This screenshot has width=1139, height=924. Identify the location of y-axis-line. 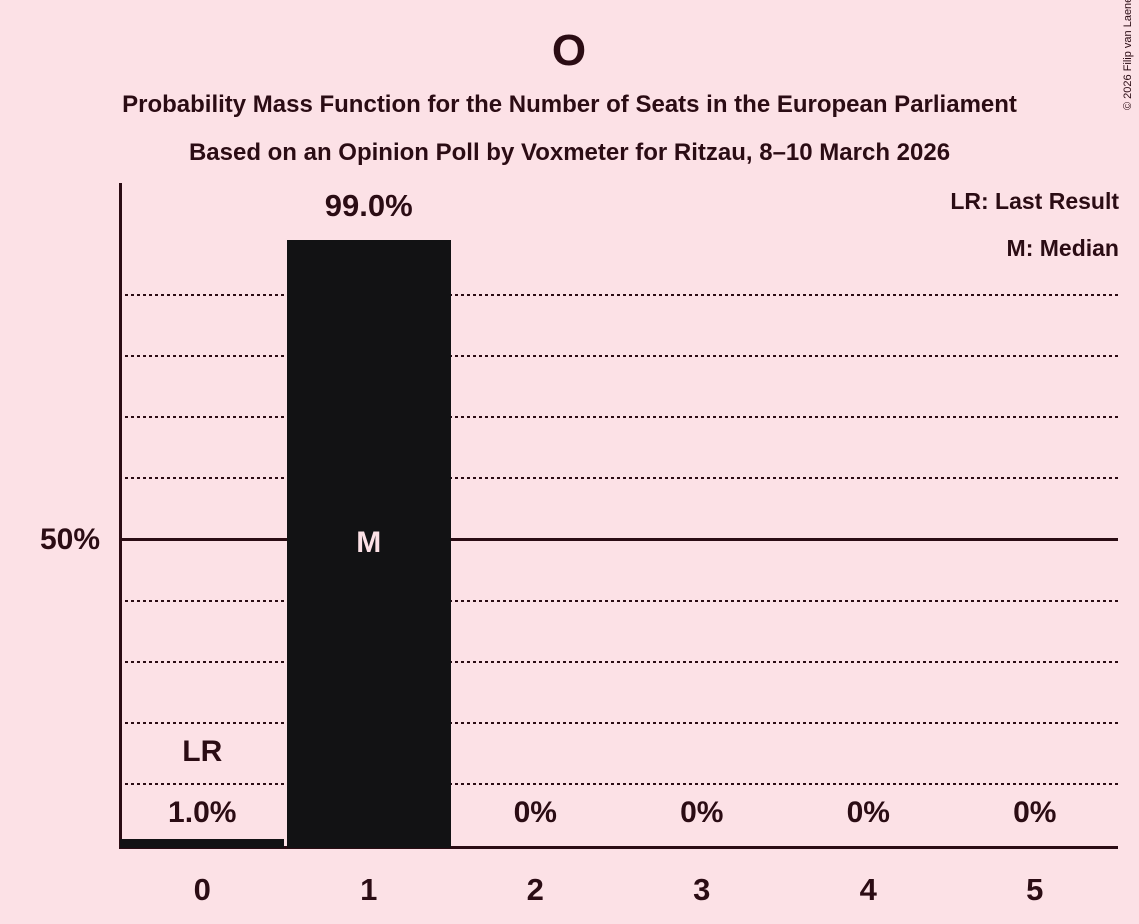
(120, 516).